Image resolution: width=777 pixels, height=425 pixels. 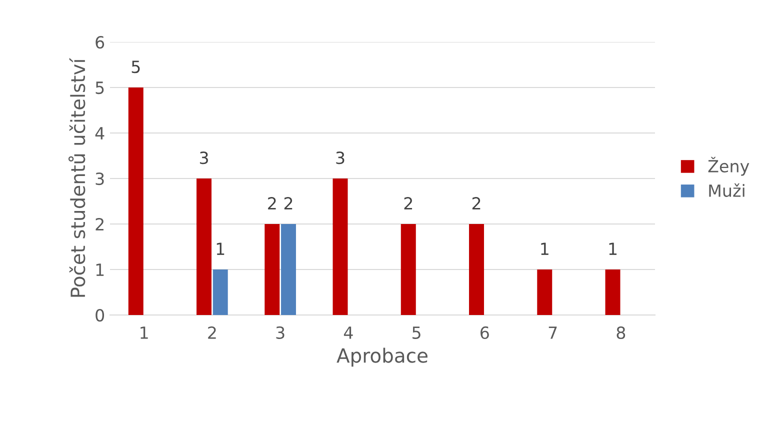 What do you see at coordinates (729, 166) in the screenshot?
I see `legend-label: Ženy` at bounding box center [729, 166].